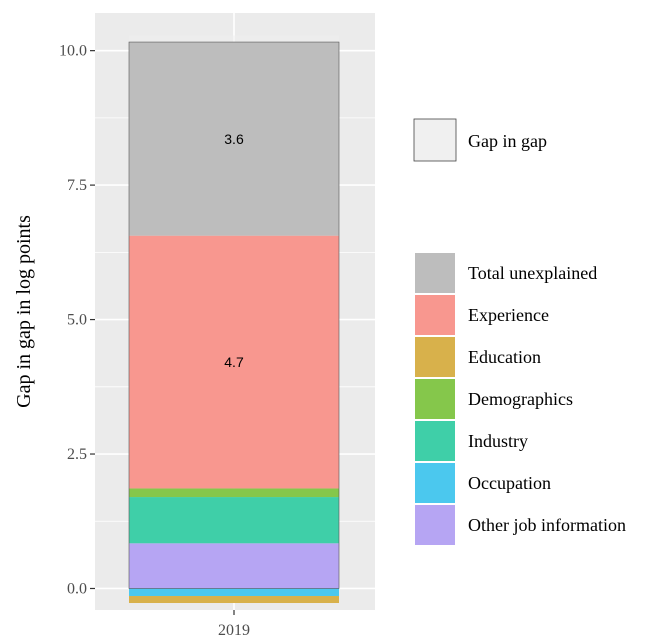 The height and width of the screenshot is (641, 661). I want to click on bar-segment-experience, so click(234, 362).